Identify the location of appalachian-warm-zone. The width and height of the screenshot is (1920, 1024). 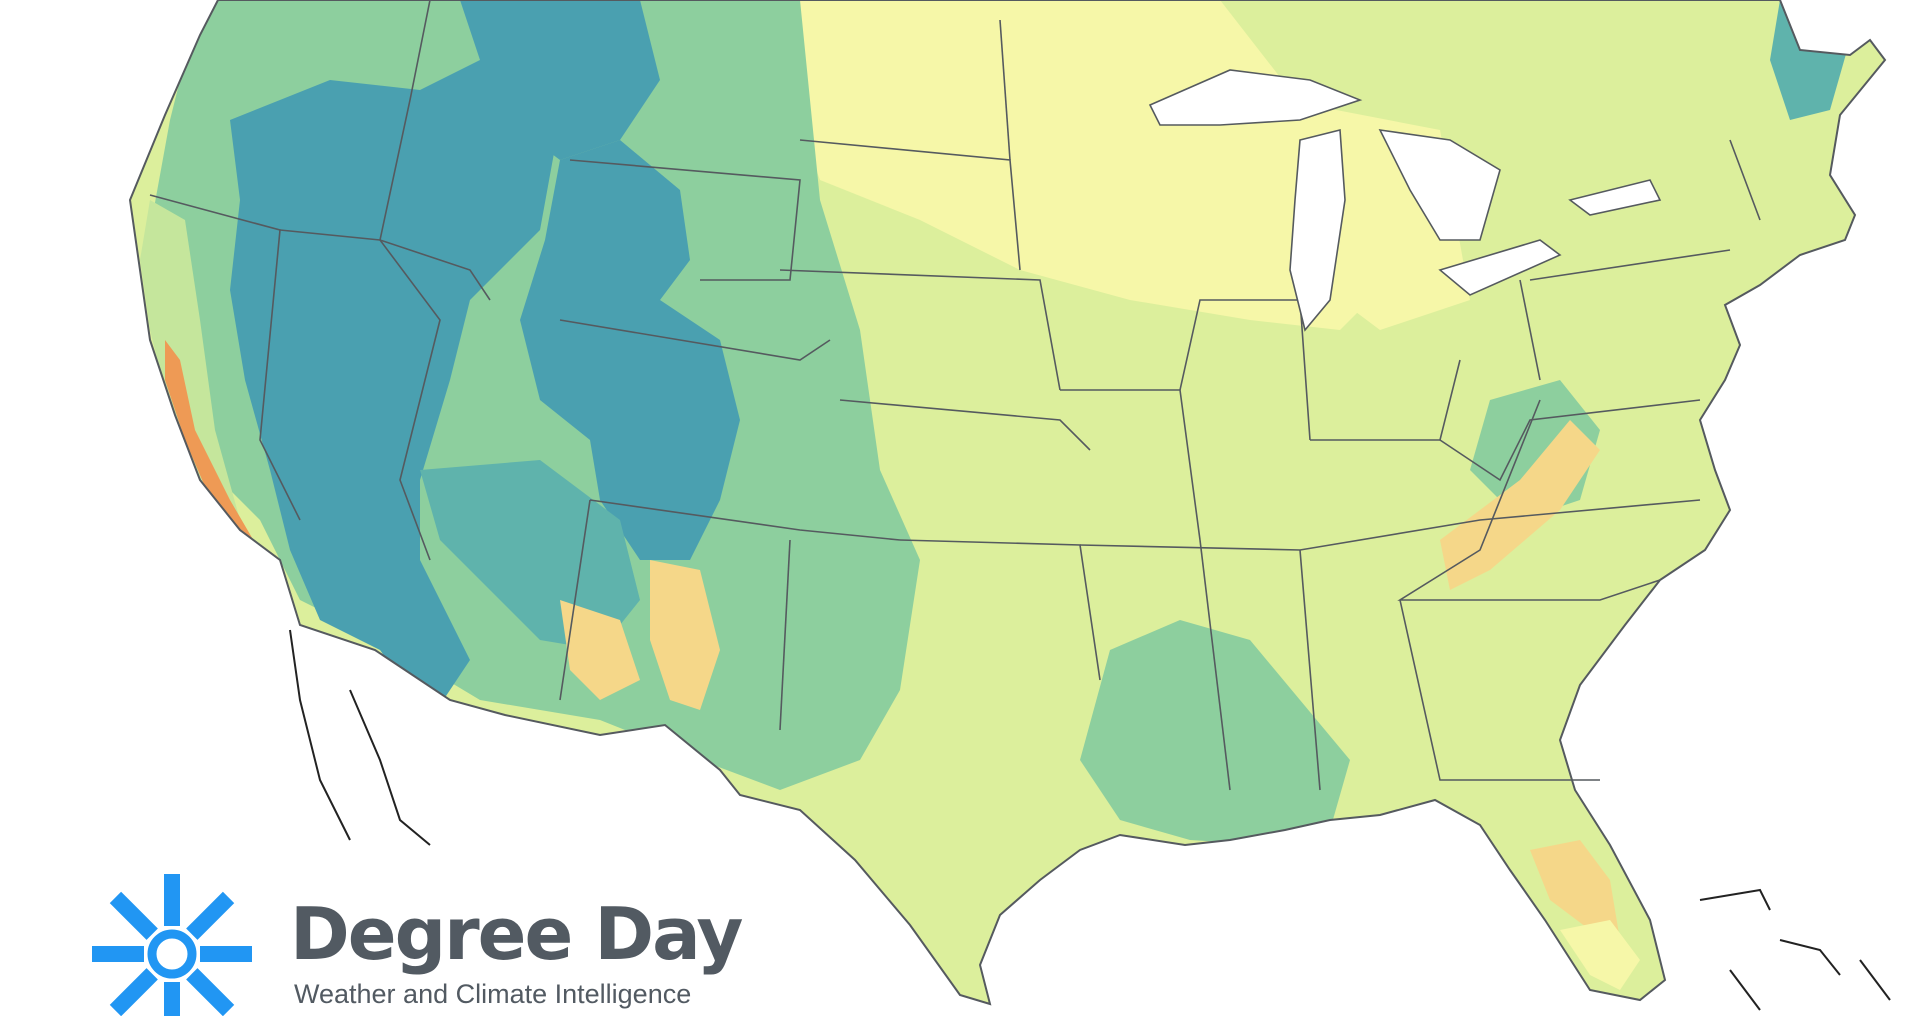
(1520, 505).